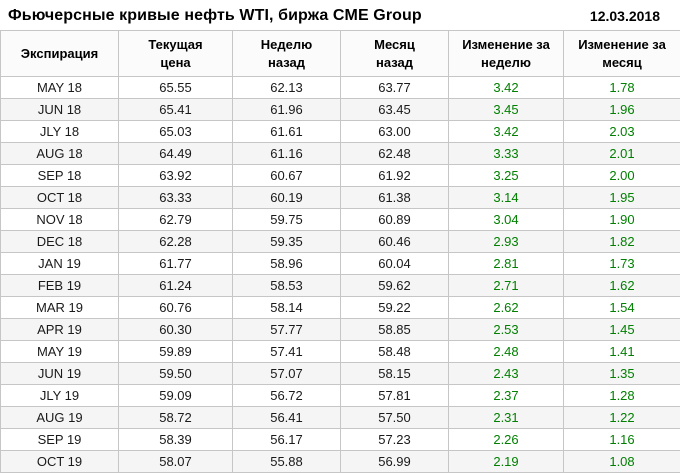 This screenshot has width=680, height=476. What do you see at coordinates (175, 197) in the screenshot?
I see `current-price-cell: 63.33` at bounding box center [175, 197].